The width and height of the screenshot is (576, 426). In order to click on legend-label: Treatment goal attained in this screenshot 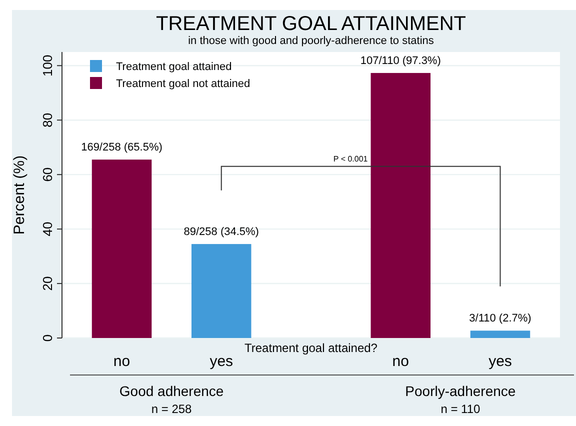, I will do `click(174, 67)`.